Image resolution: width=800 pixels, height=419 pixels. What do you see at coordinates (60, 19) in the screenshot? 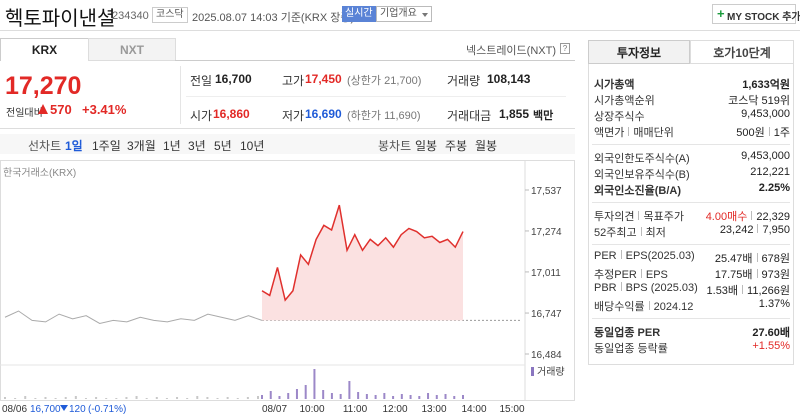
I see `stock-name: 헥토파이낸셜` at bounding box center [60, 19].